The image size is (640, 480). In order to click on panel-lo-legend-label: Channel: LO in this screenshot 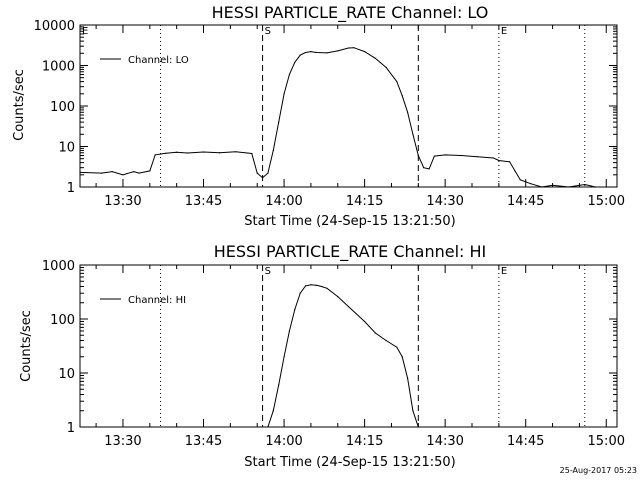, I will do `click(158, 60)`.